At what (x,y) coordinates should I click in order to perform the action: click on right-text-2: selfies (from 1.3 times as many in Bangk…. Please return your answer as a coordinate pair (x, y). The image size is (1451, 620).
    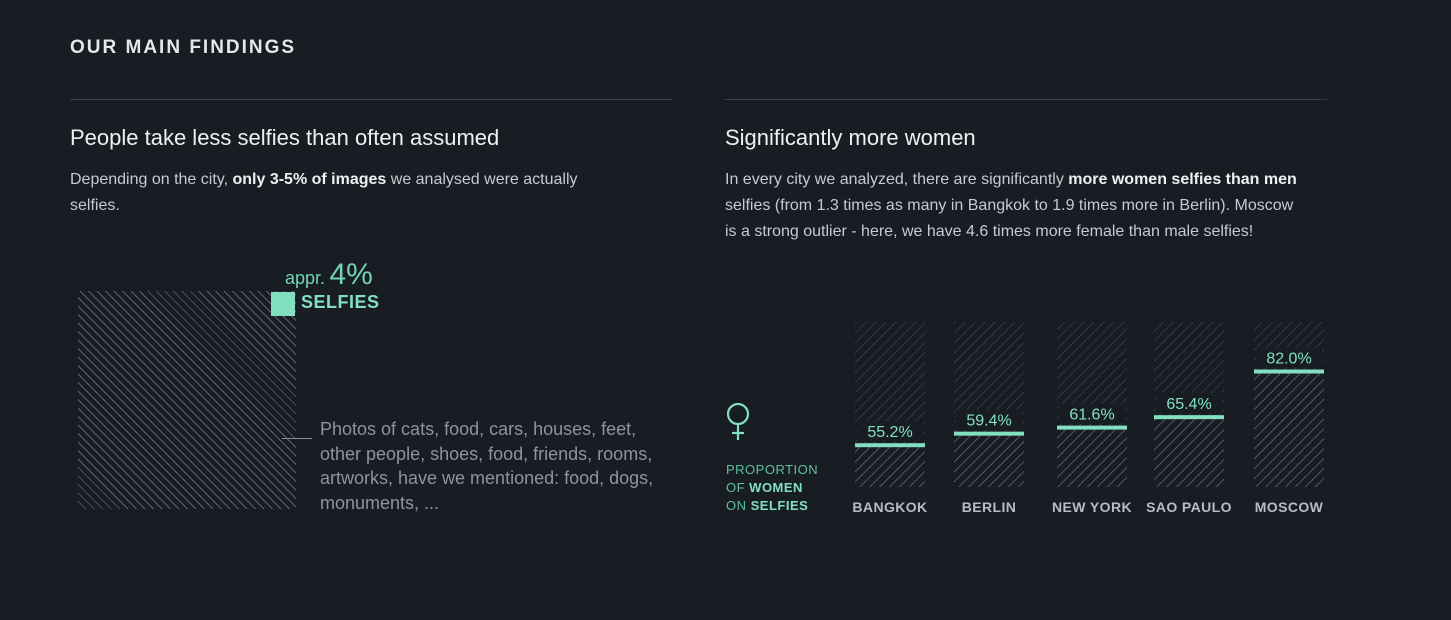
    Looking at the image, I should click on (1009, 218).